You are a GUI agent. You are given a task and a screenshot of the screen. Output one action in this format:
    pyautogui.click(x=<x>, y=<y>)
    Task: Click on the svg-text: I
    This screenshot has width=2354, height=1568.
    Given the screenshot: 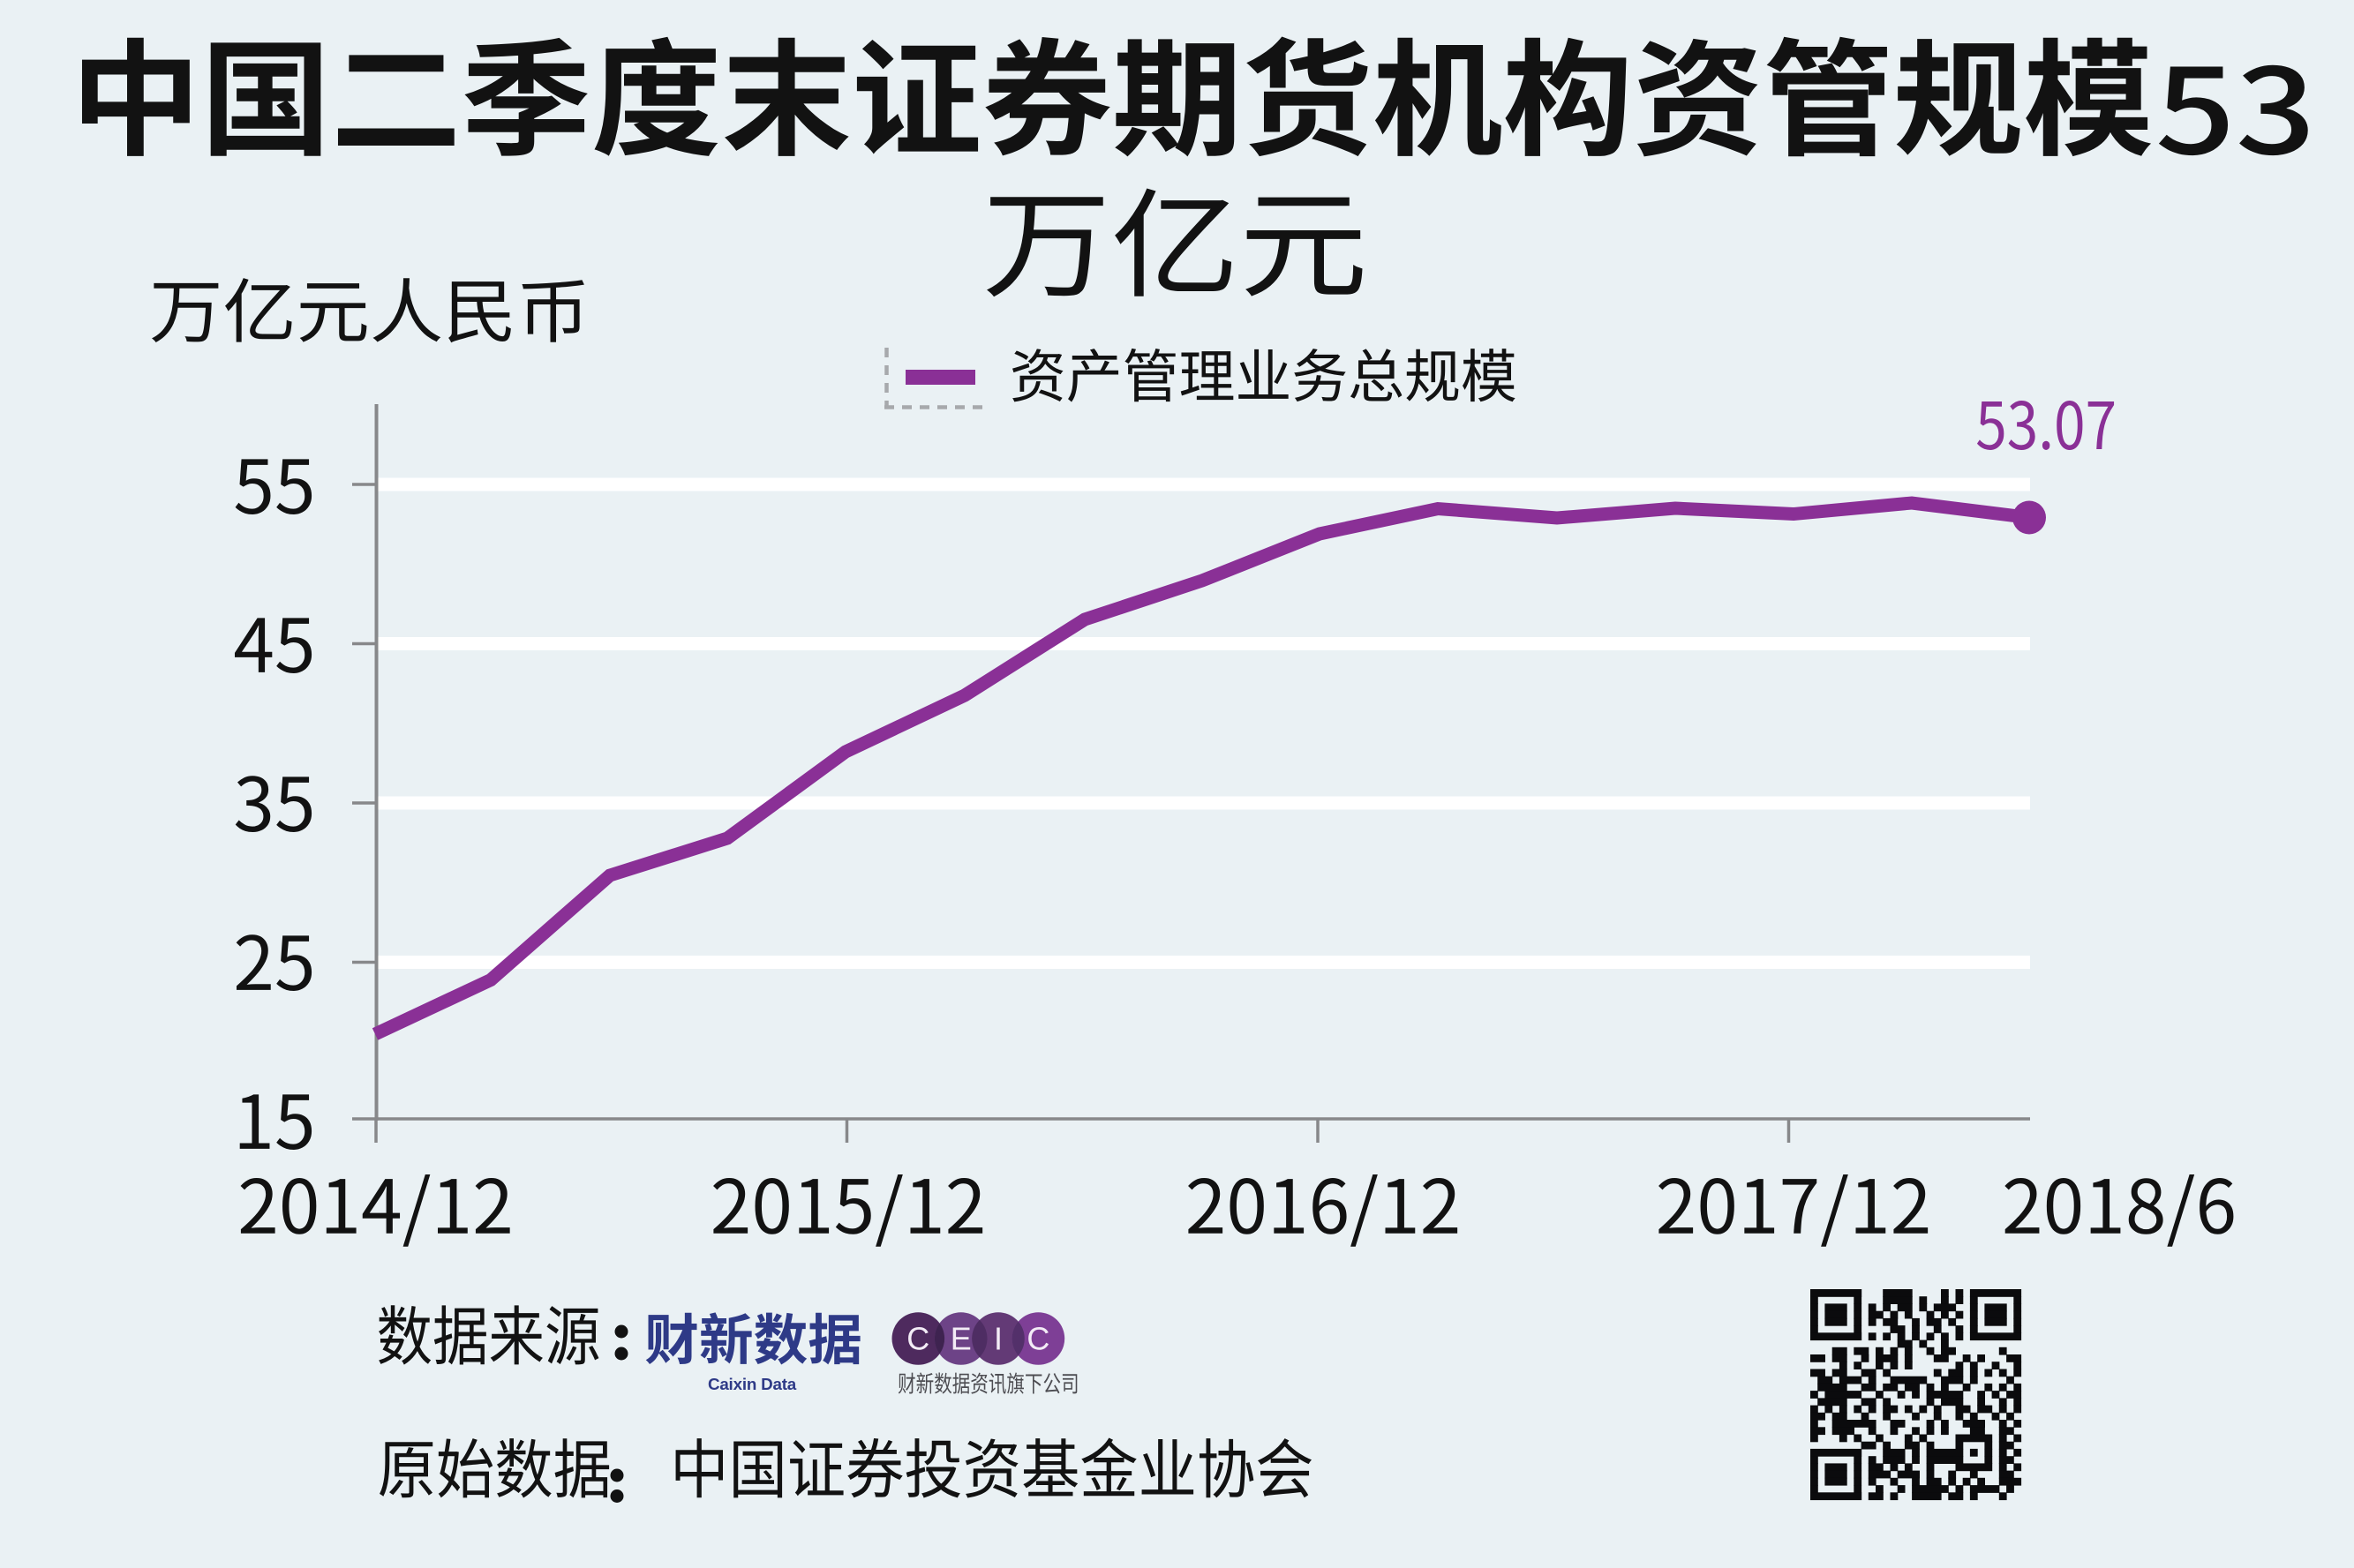 What is the action you would take?
    pyautogui.click(x=998, y=1339)
    